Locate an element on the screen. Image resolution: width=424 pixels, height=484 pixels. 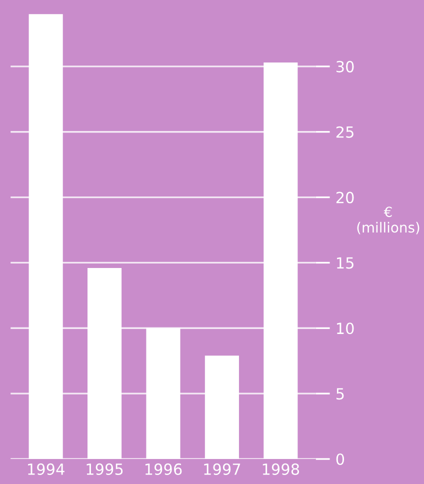
x-tick-label: 1996 is located at coordinates (163, 469).